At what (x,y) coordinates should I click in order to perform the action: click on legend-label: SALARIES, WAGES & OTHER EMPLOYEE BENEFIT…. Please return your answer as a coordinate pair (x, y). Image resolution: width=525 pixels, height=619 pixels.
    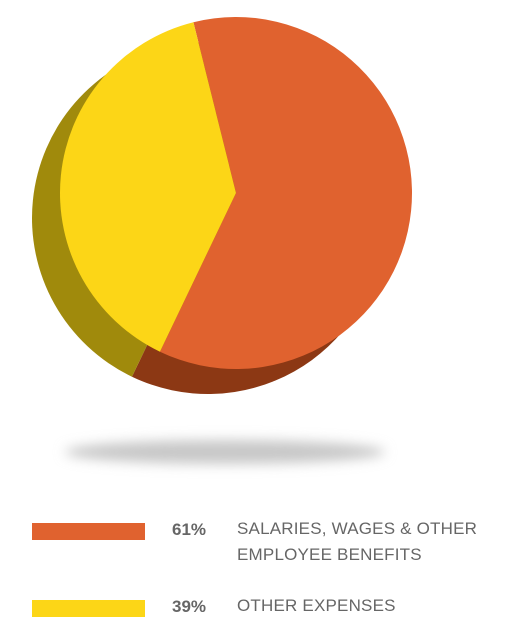
    Looking at the image, I should click on (357, 541).